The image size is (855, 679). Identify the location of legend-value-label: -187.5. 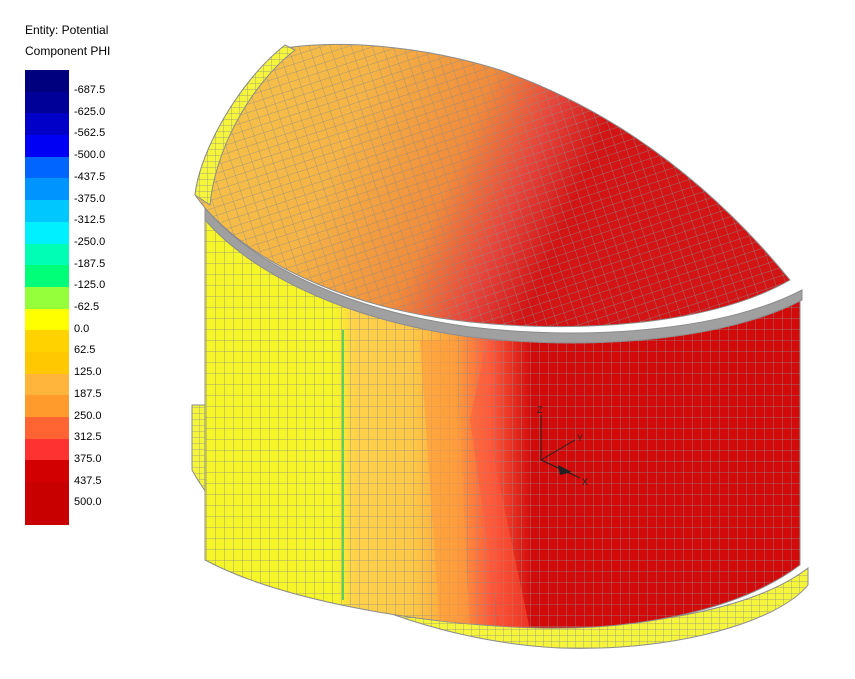
(90, 263).